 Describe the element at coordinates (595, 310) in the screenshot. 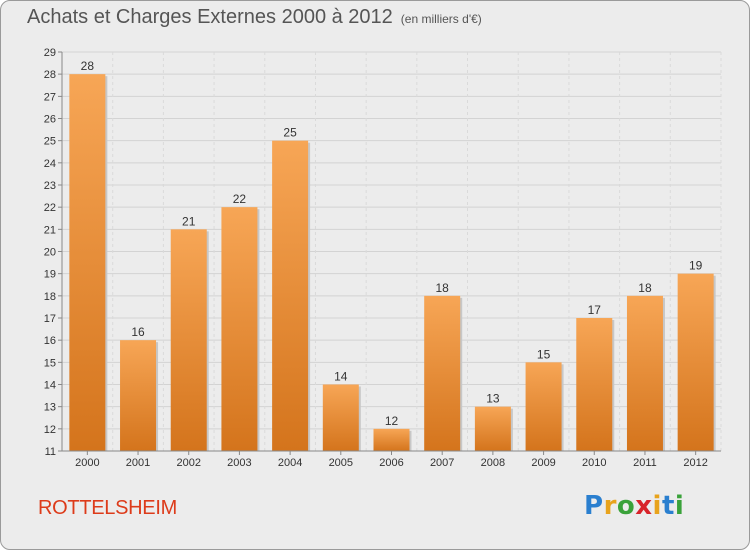

I see `bar-value-label: 17` at that location.